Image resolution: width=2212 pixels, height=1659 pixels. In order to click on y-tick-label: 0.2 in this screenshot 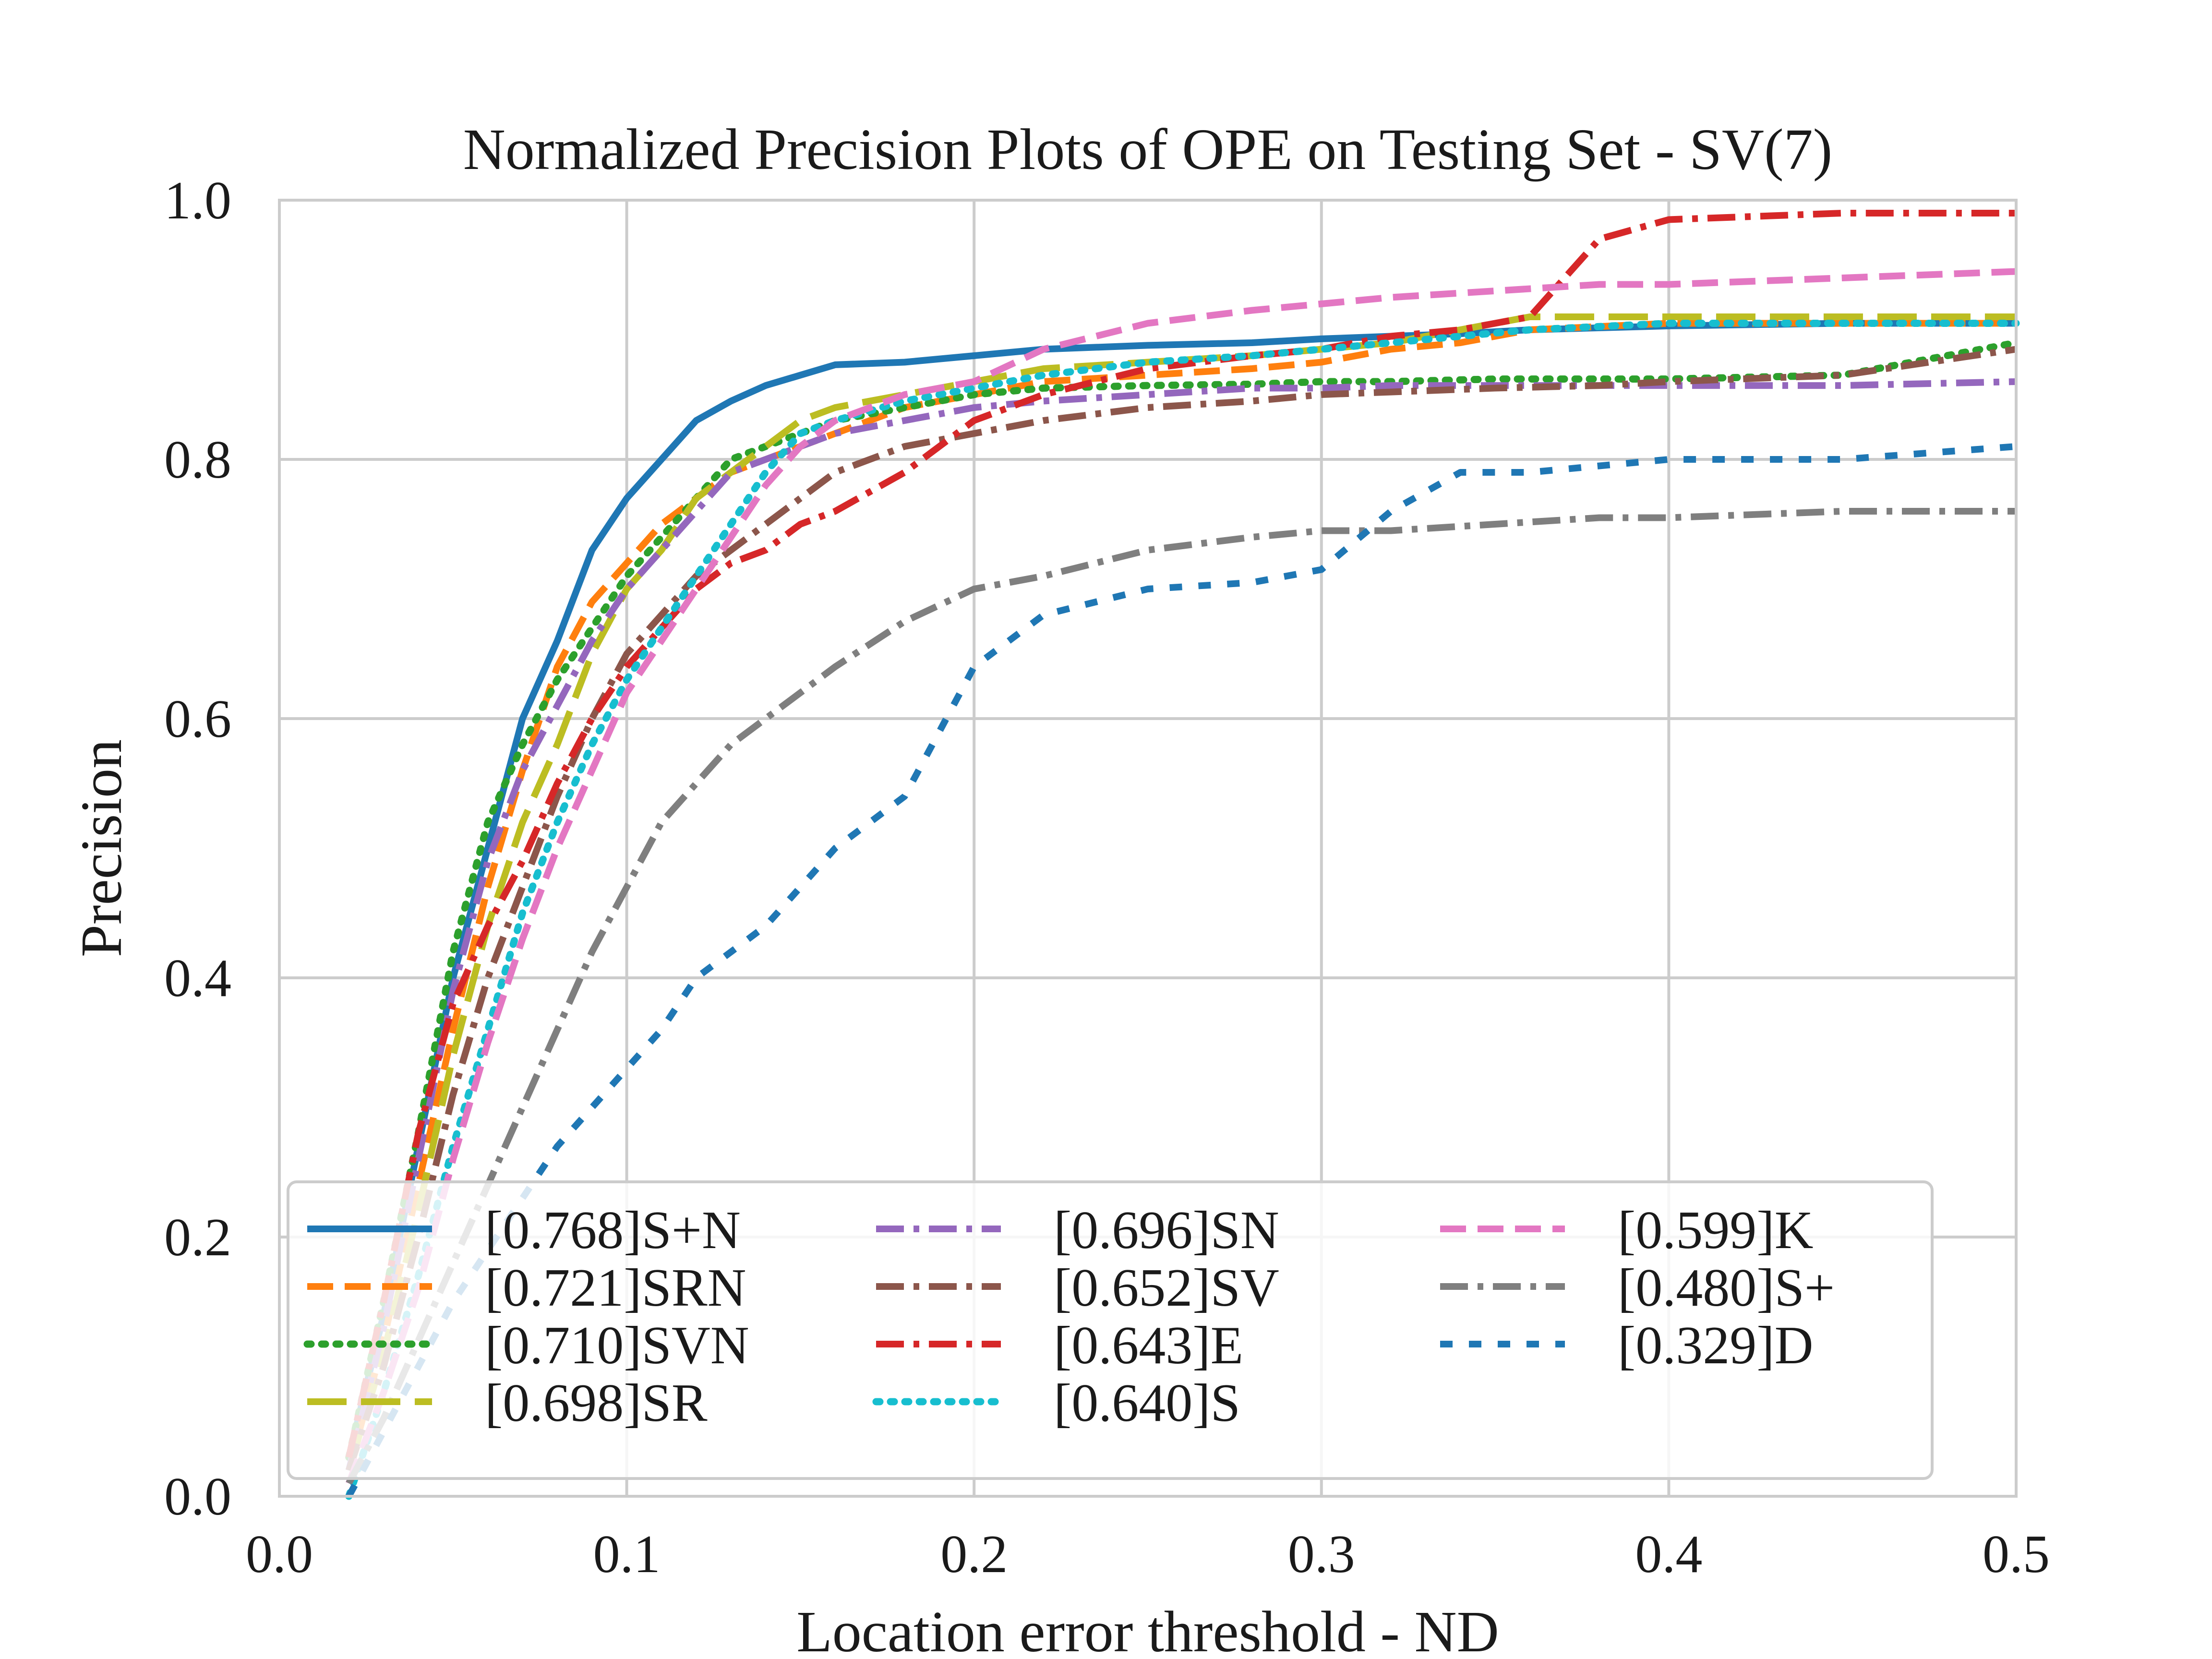, I will do `click(197, 1237)`.